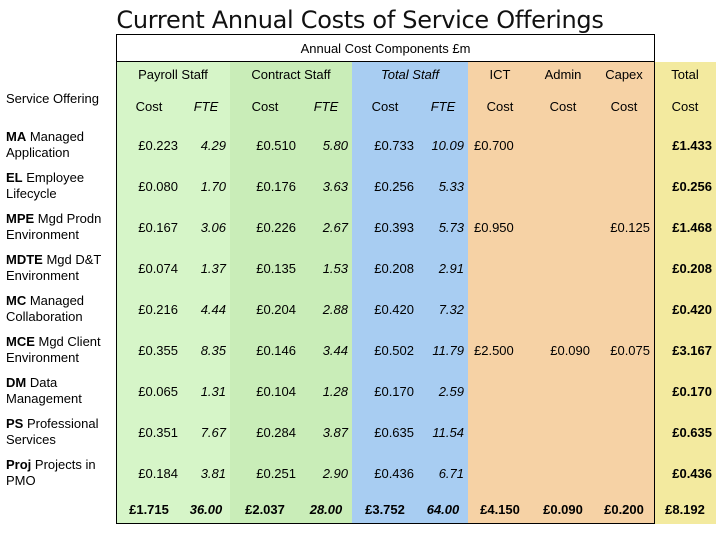 The width and height of the screenshot is (720, 540). What do you see at coordinates (500, 145) in the screenshot?
I see `table-cell: £0.700` at bounding box center [500, 145].